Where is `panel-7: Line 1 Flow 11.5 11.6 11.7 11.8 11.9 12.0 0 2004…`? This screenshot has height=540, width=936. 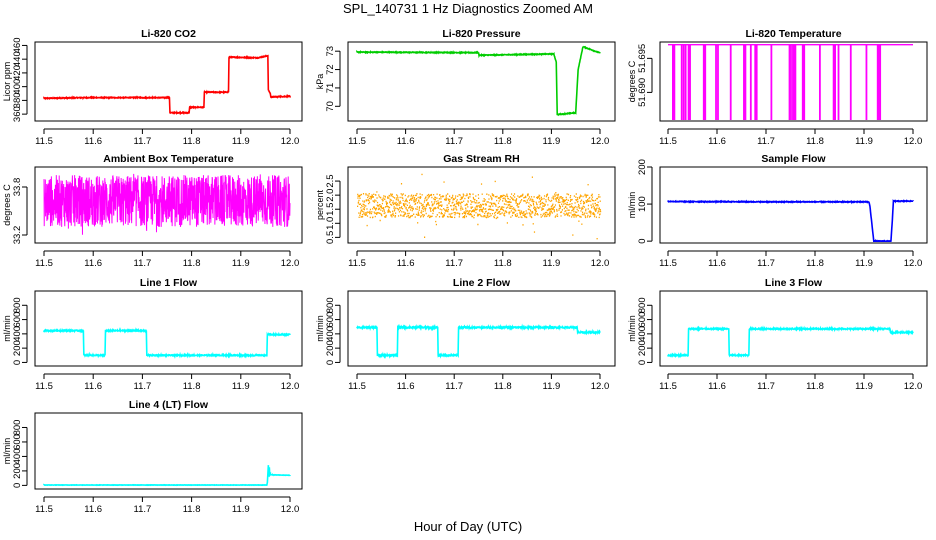
panel-7: Line 1 Flow 11.5 11.6 11.7 11.8 11.9 12.0 0 2004… is located at coordinates (152, 334).